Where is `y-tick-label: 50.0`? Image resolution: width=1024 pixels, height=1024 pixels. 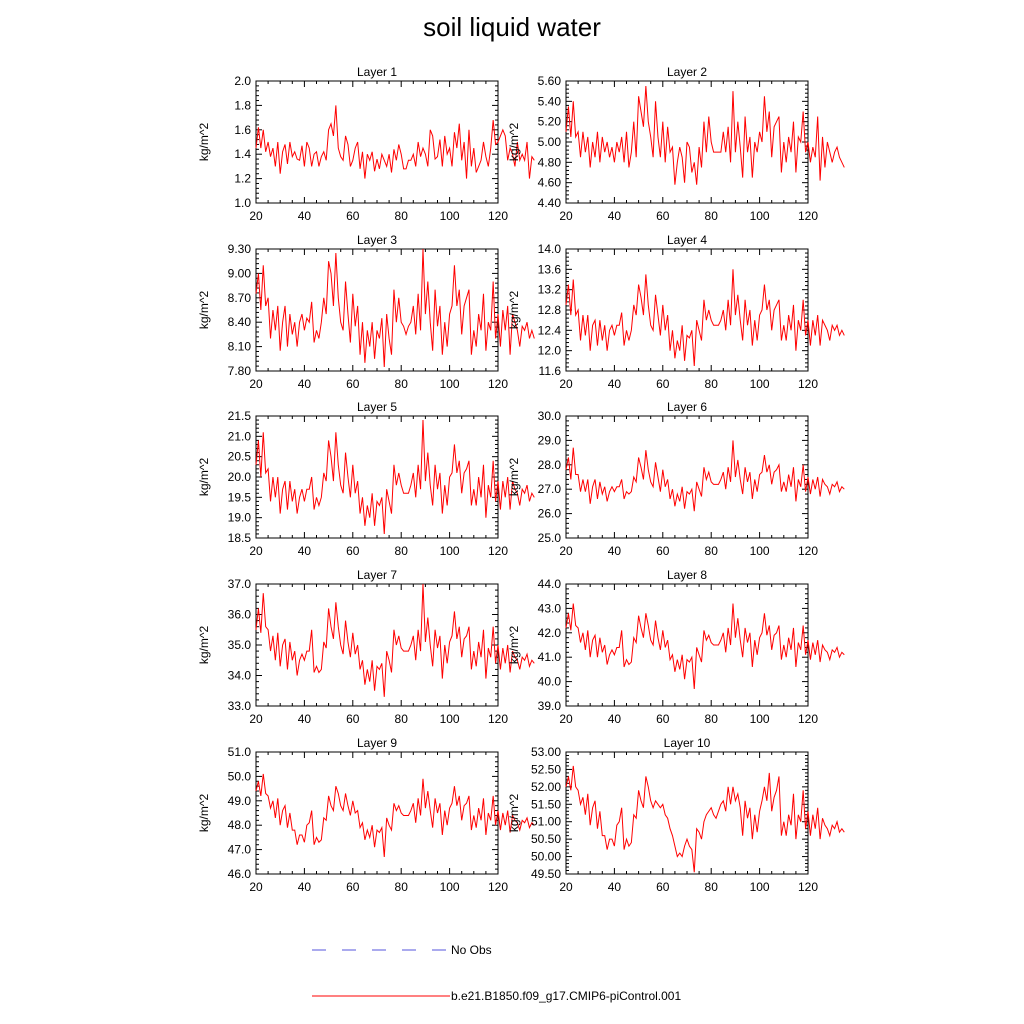 y-tick-label: 50.0 is located at coordinates (240, 776).